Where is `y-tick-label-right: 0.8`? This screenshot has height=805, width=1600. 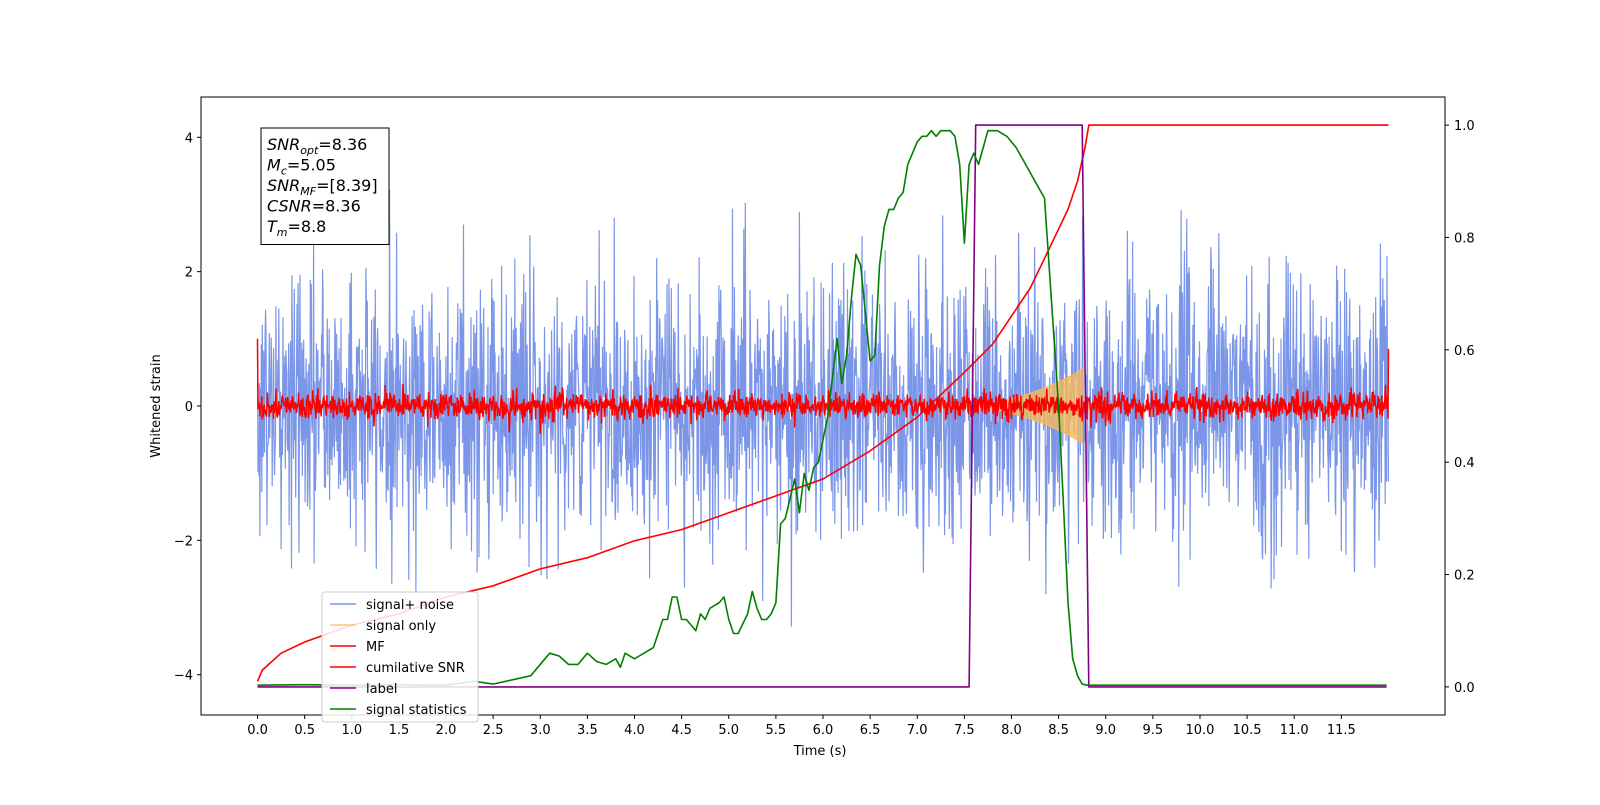
y-tick-label-right: 0.8 is located at coordinates (1464, 238).